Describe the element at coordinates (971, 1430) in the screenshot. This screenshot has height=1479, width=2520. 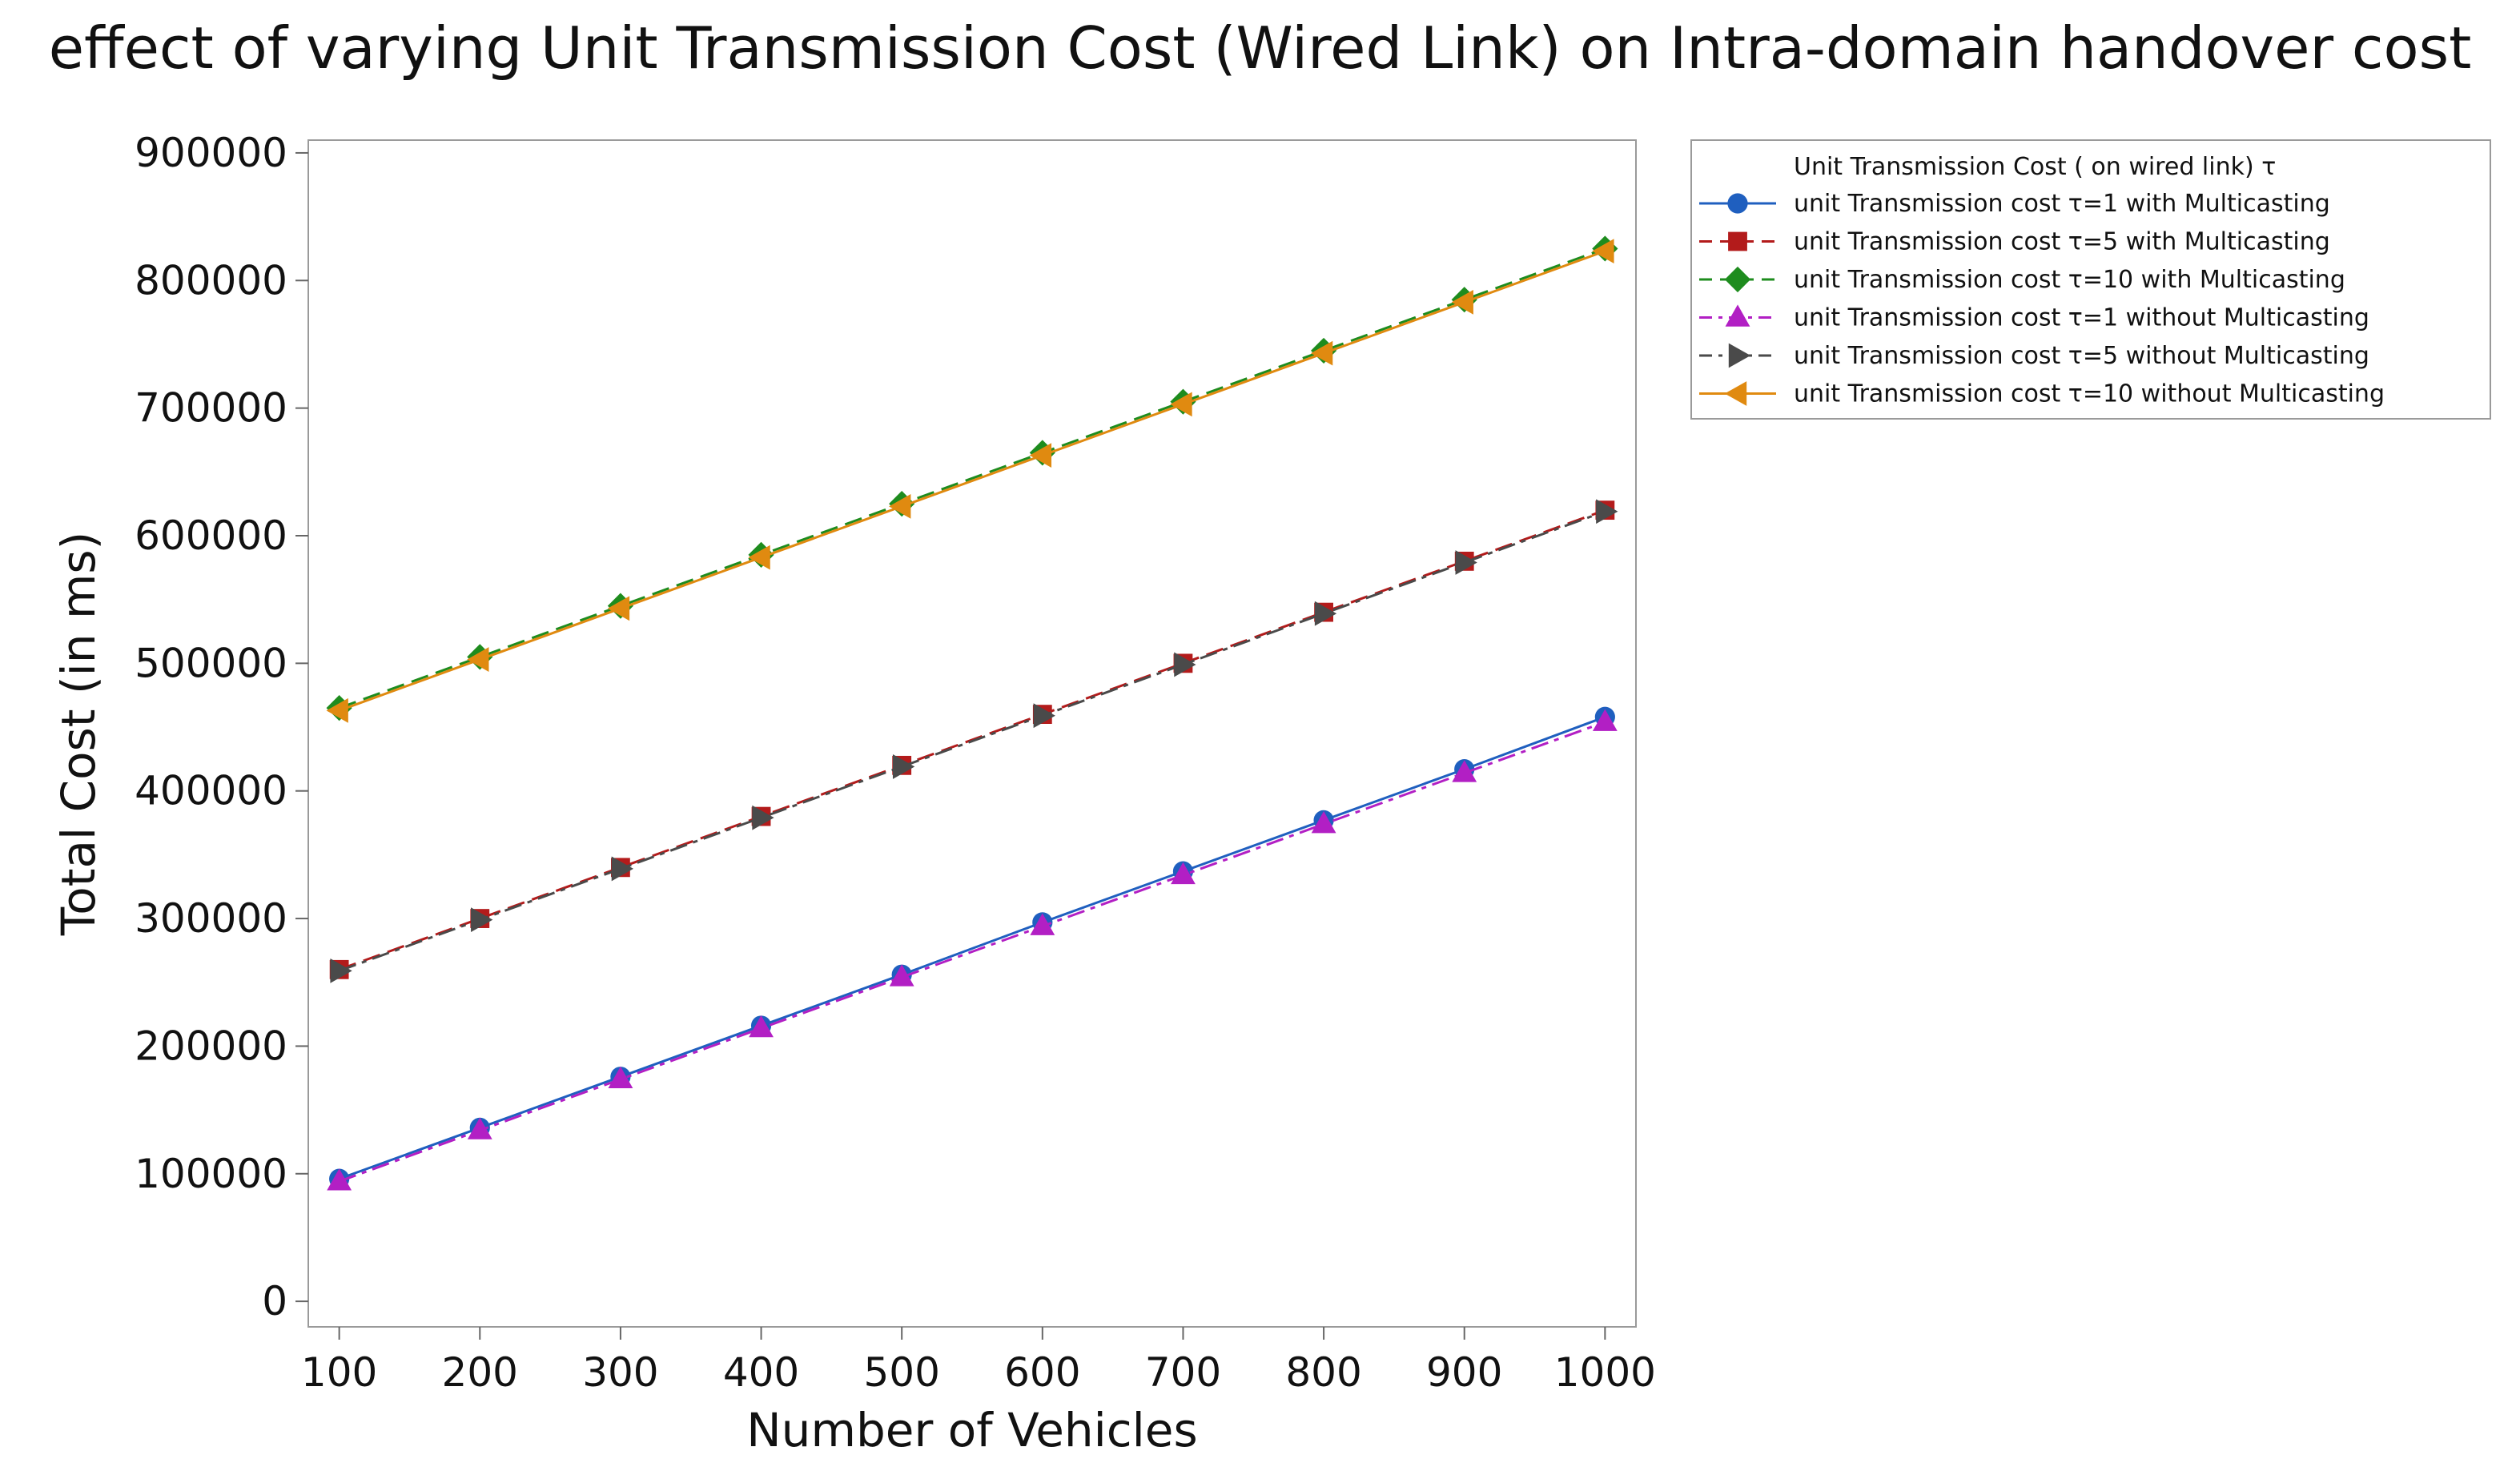
I see `x-axis-title: Number of Vehicles` at that location.